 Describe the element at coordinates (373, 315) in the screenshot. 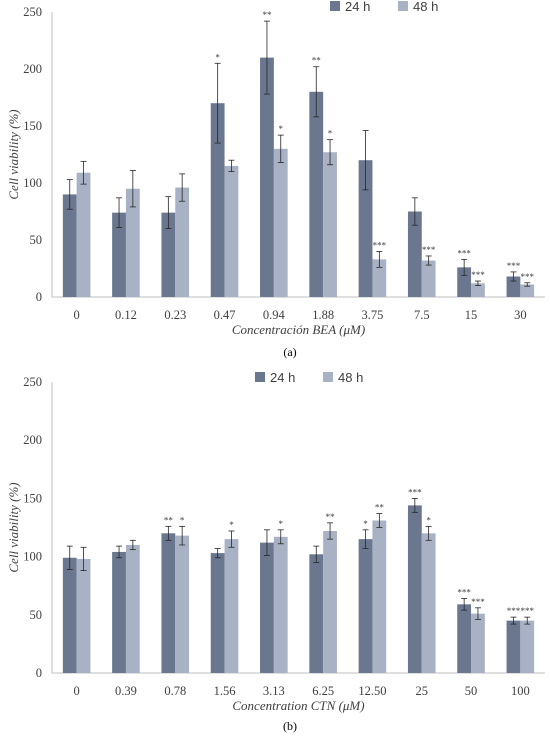

I see `x-tick-label: 3.75` at that location.